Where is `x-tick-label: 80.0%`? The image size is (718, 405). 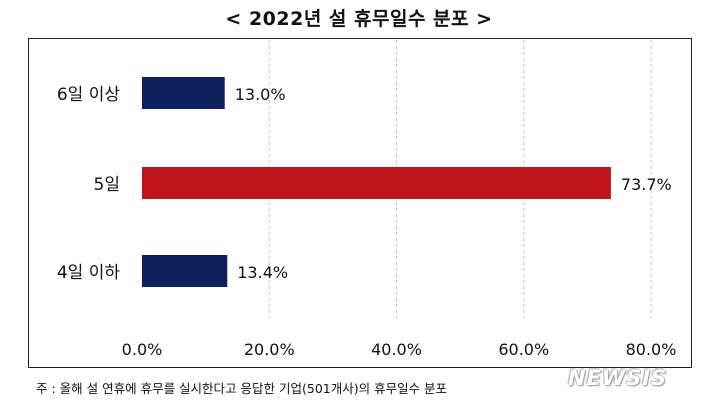 x-tick-label: 80.0% is located at coordinates (651, 349).